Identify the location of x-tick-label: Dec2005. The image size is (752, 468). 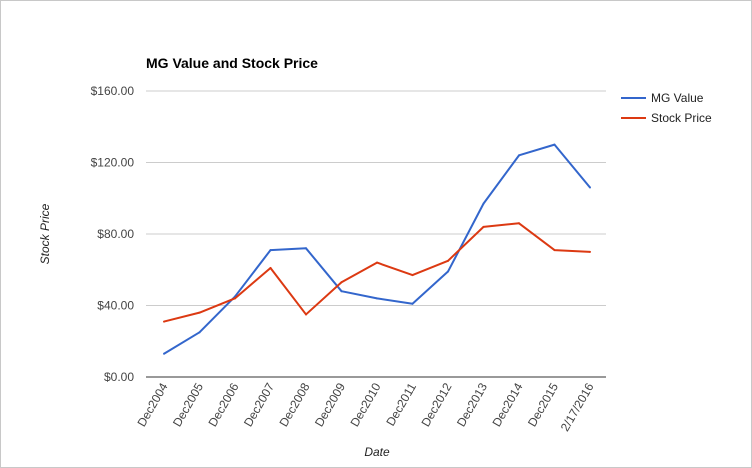
(188, 404).